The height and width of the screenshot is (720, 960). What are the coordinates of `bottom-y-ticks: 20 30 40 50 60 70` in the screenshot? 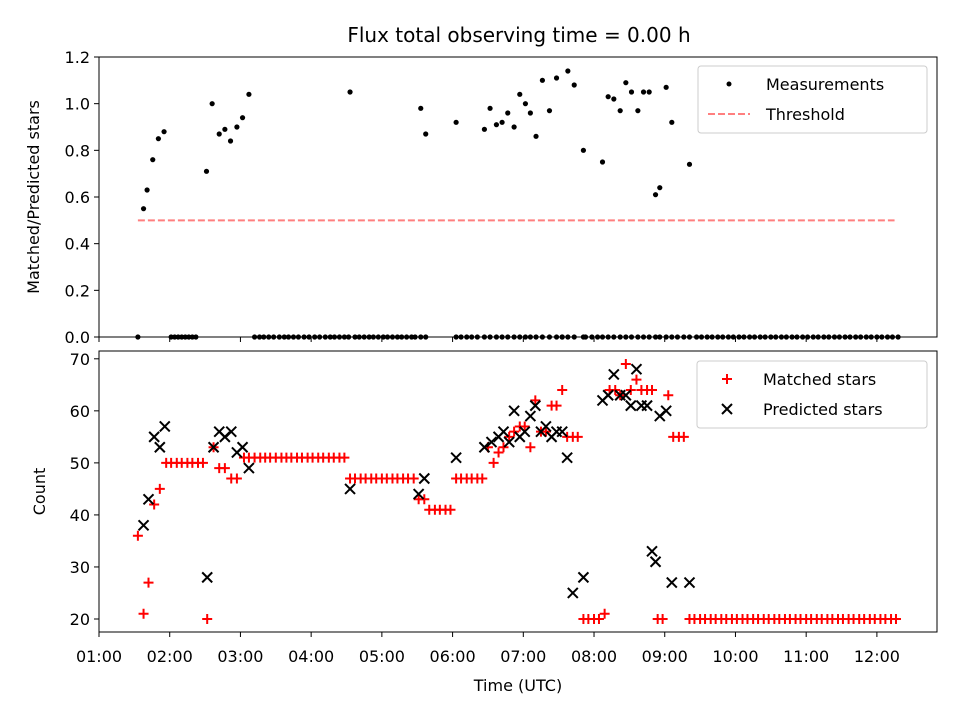 It's located at (84, 489).